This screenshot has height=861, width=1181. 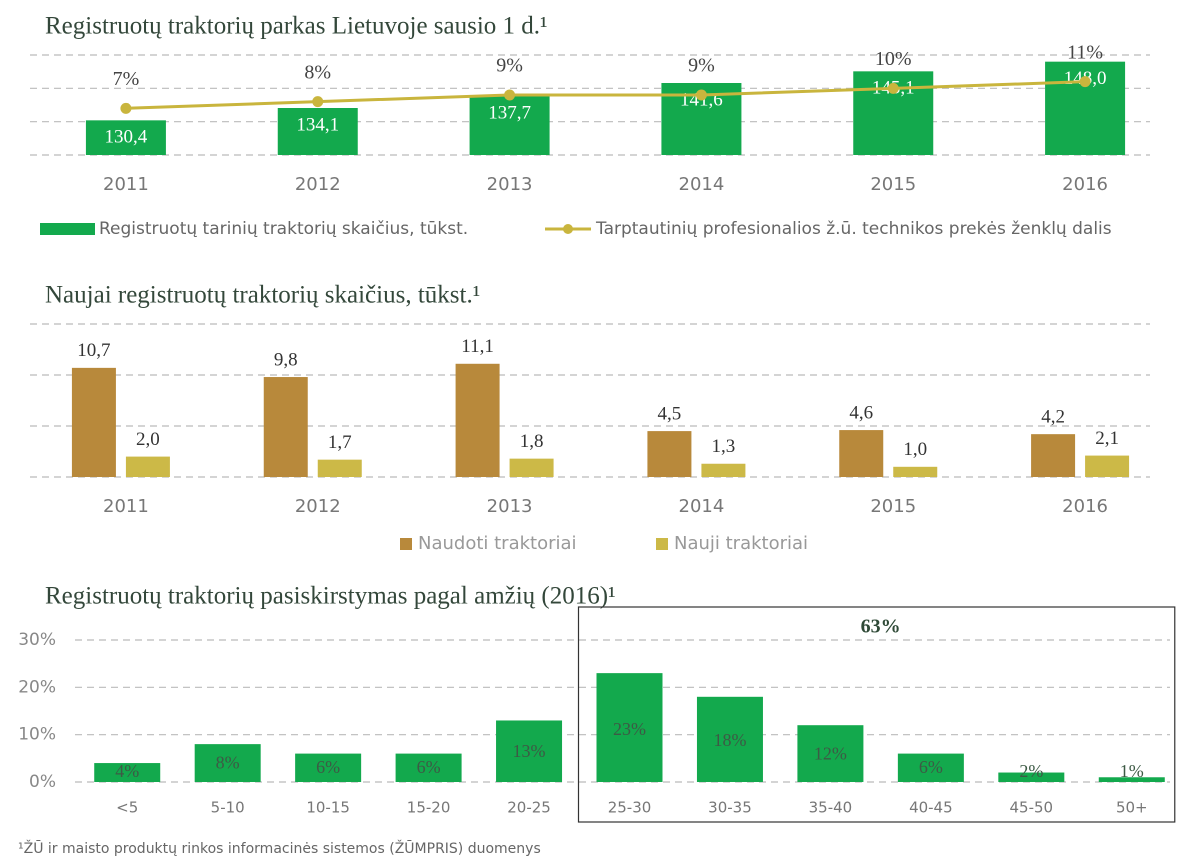 What do you see at coordinates (477, 346) in the screenshot?
I see `bar-value-label: 11,1` at bounding box center [477, 346].